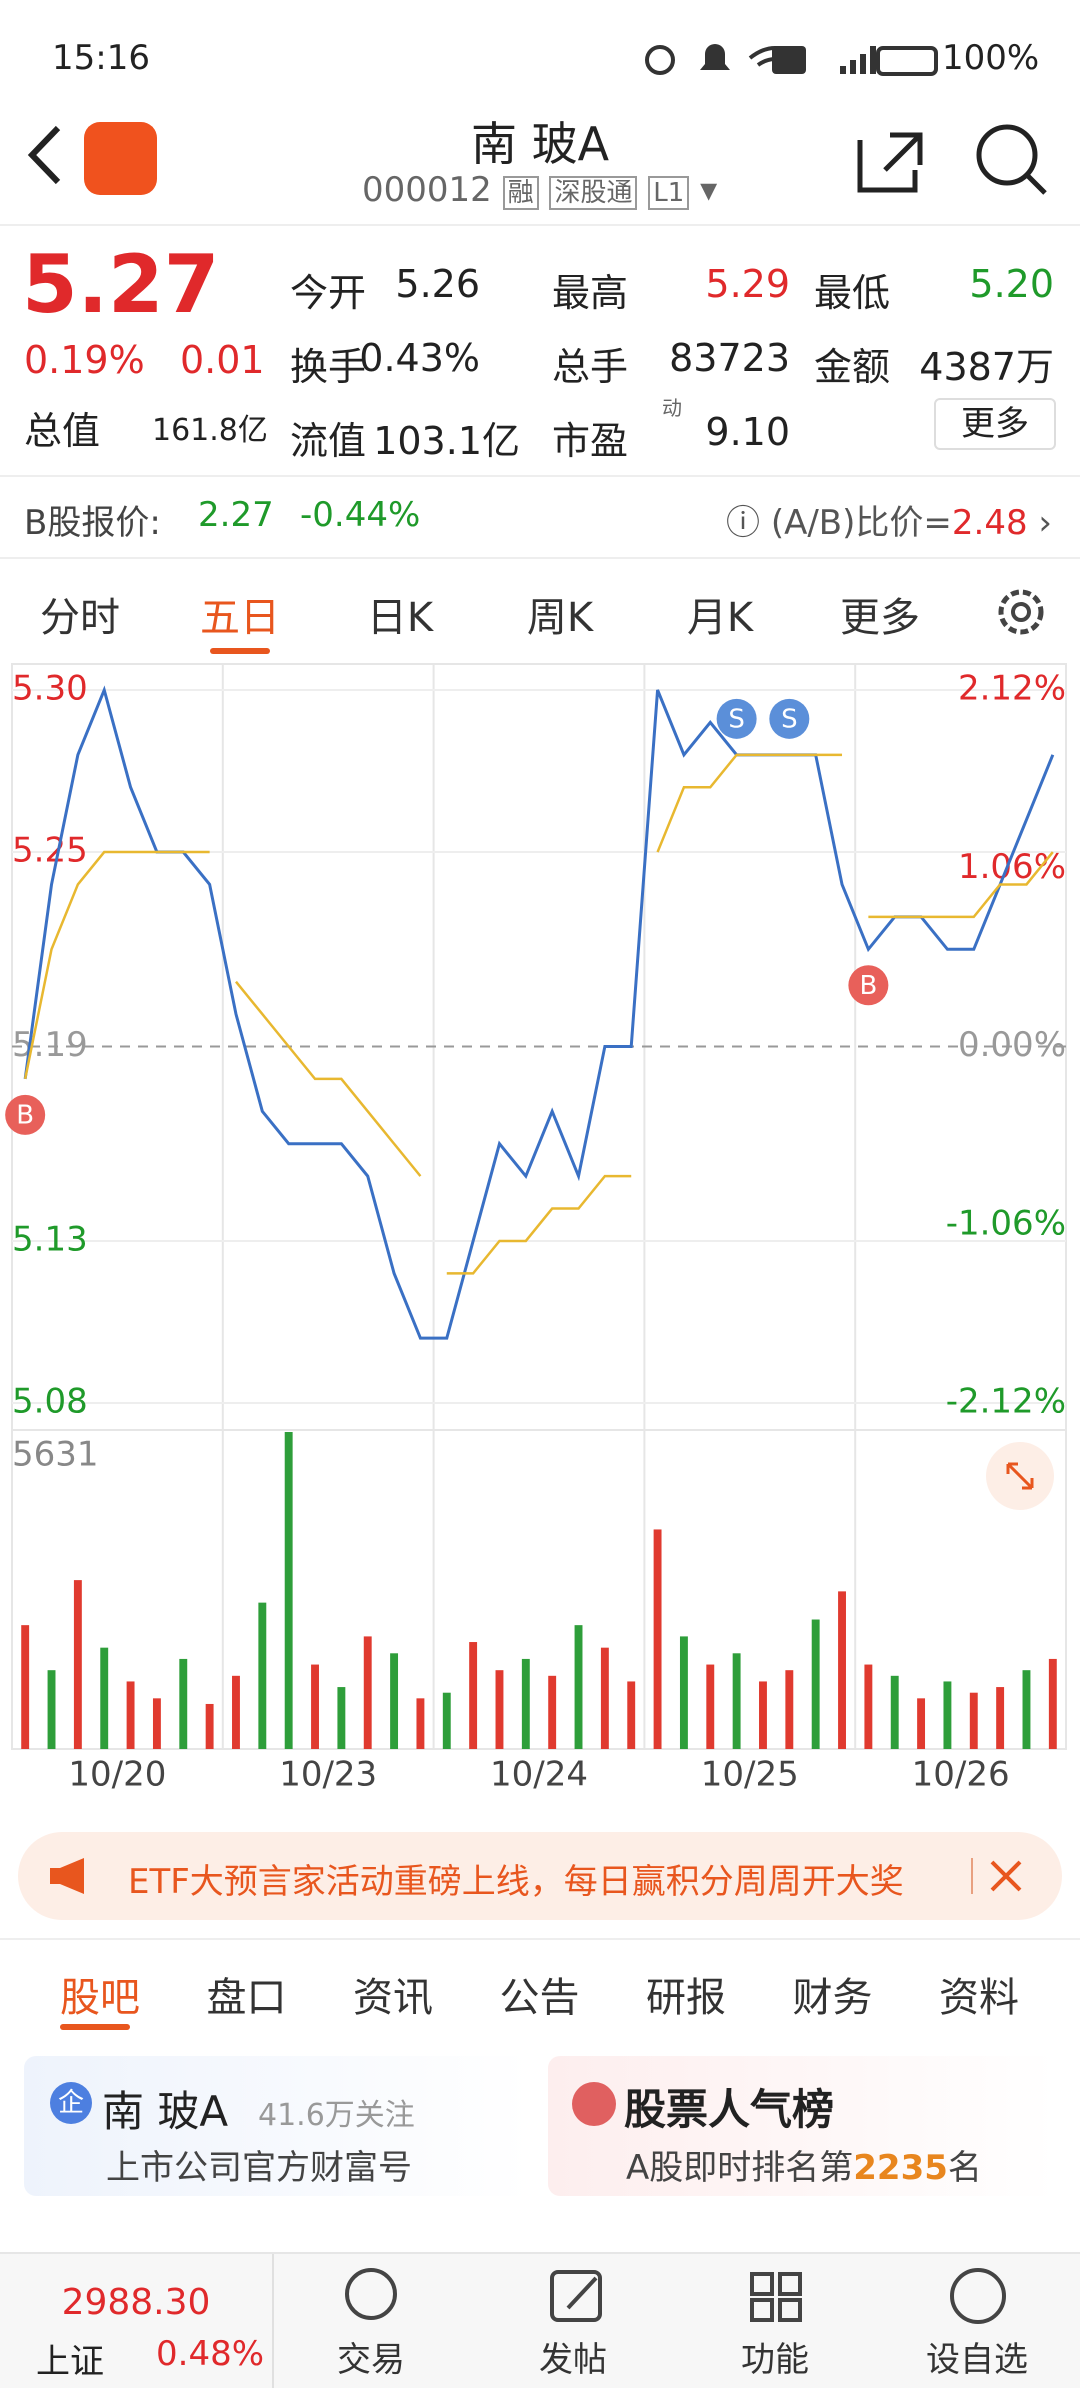  What do you see at coordinates (222, 360) in the screenshot?
I see `change: 0.01` at bounding box center [222, 360].